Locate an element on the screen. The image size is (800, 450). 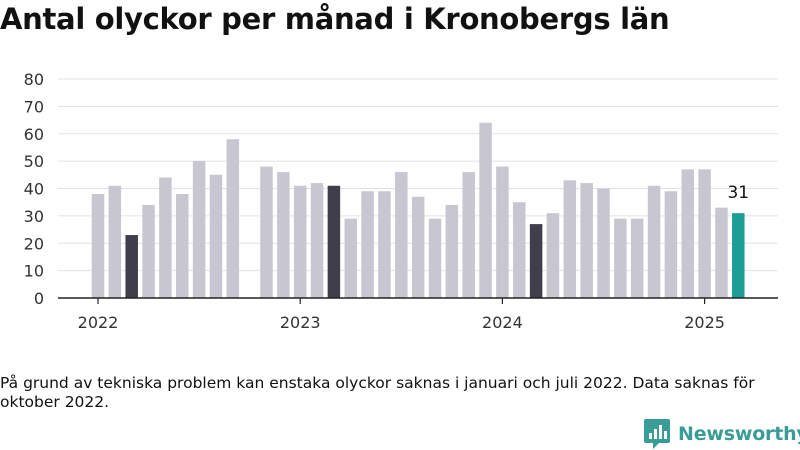
y-tick-label: 80 is located at coordinates (34, 79).